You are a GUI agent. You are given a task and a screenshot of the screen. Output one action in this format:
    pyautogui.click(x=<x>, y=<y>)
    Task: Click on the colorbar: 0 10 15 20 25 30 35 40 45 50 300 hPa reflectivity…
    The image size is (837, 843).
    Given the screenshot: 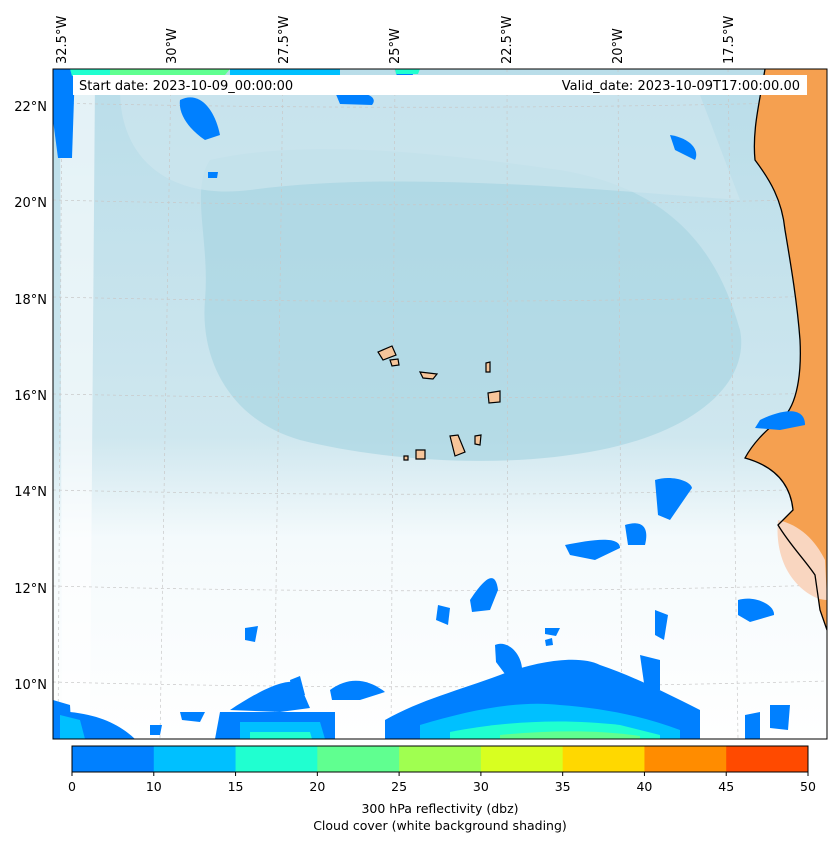 What is the action you would take?
    pyautogui.click(x=442, y=789)
    